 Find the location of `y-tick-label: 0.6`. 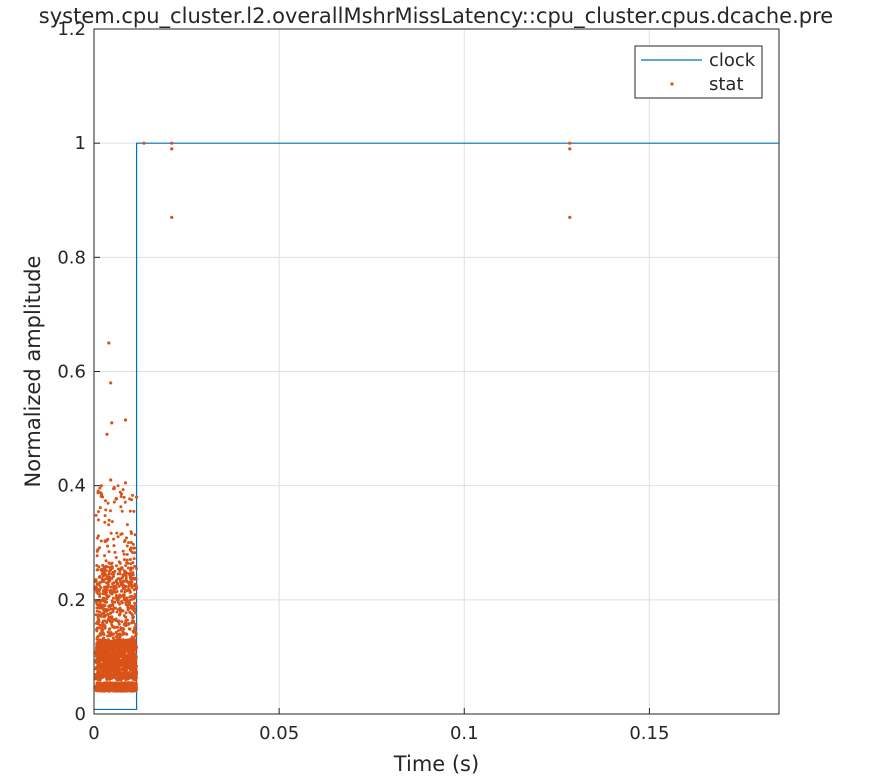

y-tick-label: 0.6 is located at coordinates (71, 372).